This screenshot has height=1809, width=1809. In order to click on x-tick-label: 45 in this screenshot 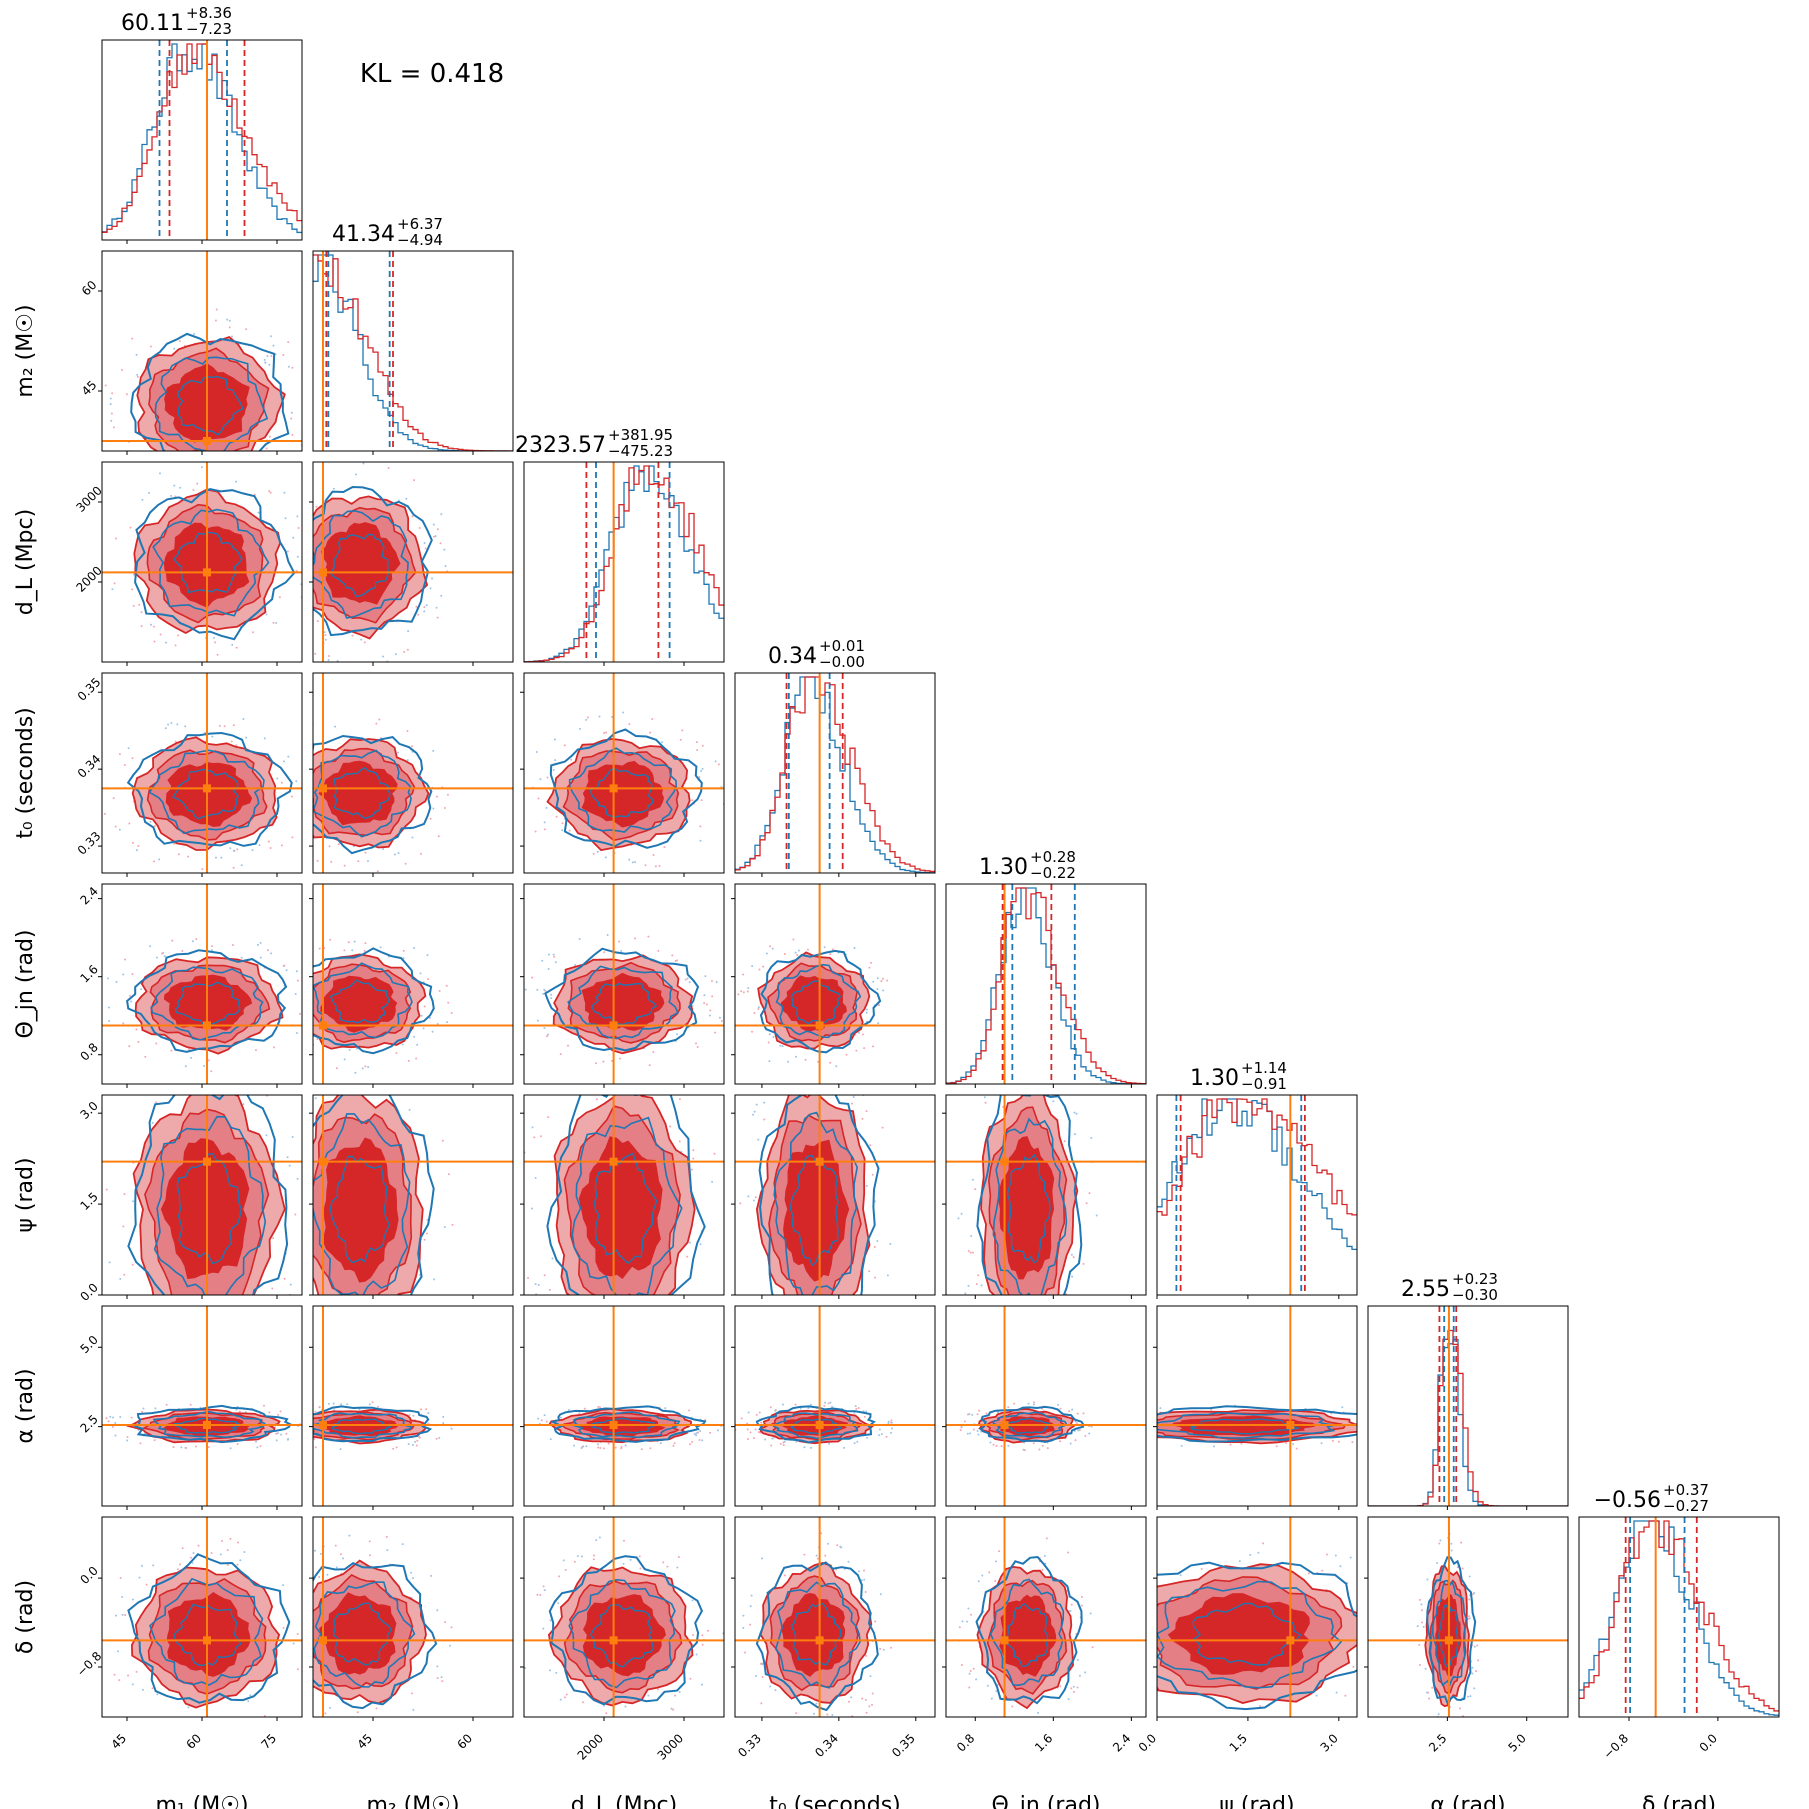, I will do `click(118, 1741)`.